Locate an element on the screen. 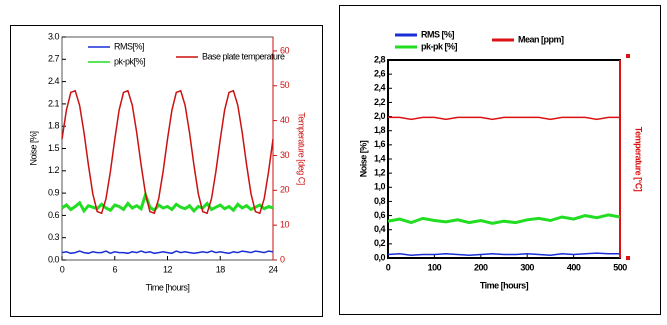  x-tick-label: 200 is located at coordinates (481, 267).